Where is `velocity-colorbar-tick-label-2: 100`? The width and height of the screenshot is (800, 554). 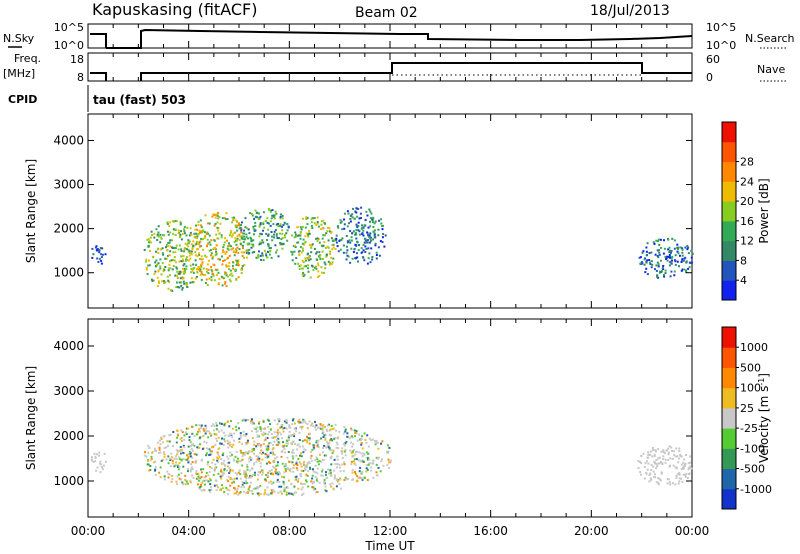 velocity-colorbar-tick-label-2: 100 is located at coordinates (750, 388).